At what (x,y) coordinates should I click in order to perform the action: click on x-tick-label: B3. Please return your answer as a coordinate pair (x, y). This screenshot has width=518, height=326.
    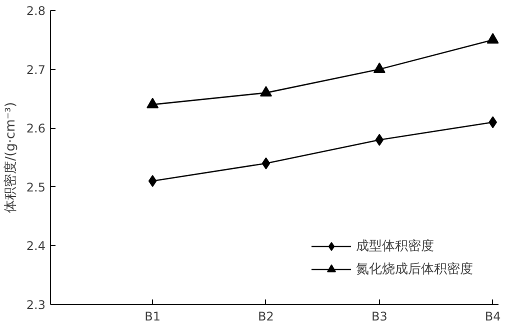
    Looking at the image, I should click on (379, 317).